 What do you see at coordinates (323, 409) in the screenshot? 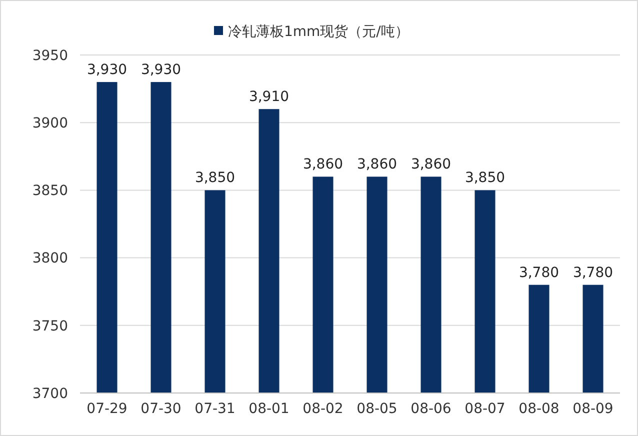
I see `x-tick-label: 08-02` at bounding box center [323, 409].